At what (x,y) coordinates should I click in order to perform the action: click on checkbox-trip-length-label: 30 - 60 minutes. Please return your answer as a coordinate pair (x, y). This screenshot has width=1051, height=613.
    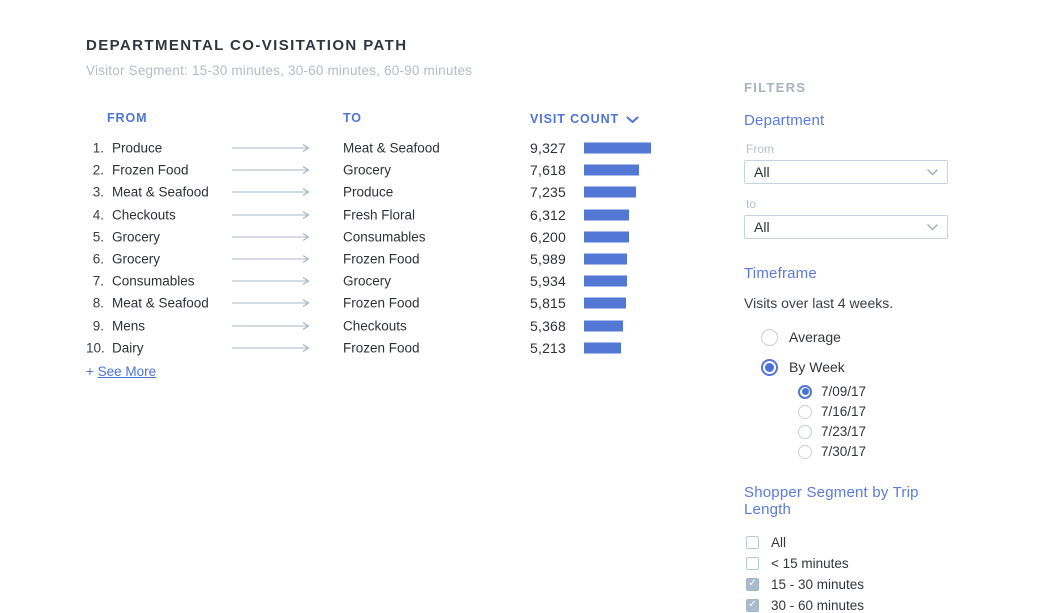
    Looking at the image, I should click on (818, 605).